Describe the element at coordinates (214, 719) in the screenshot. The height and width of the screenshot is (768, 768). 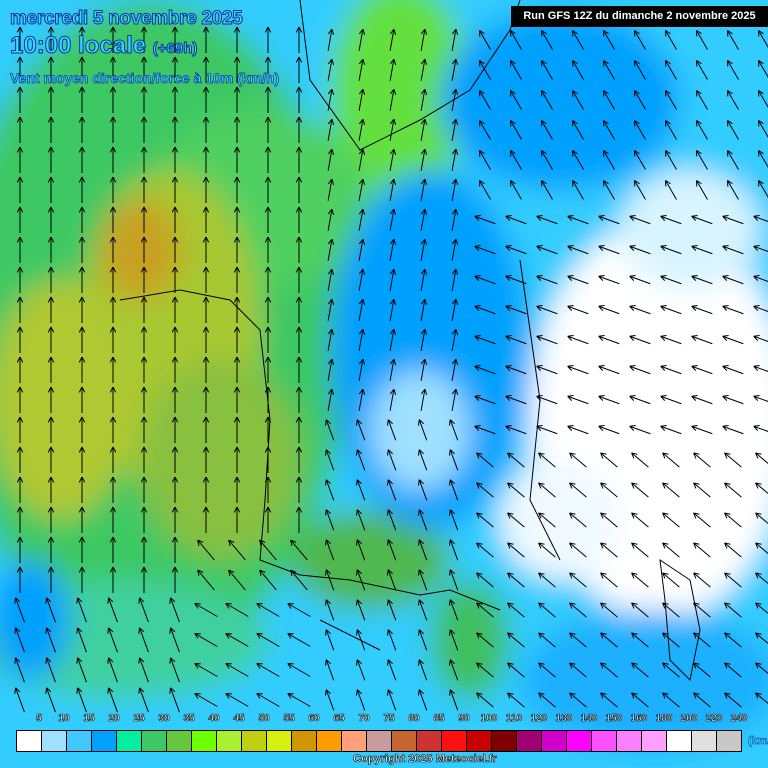
I see `legend-label: 40` at that location.